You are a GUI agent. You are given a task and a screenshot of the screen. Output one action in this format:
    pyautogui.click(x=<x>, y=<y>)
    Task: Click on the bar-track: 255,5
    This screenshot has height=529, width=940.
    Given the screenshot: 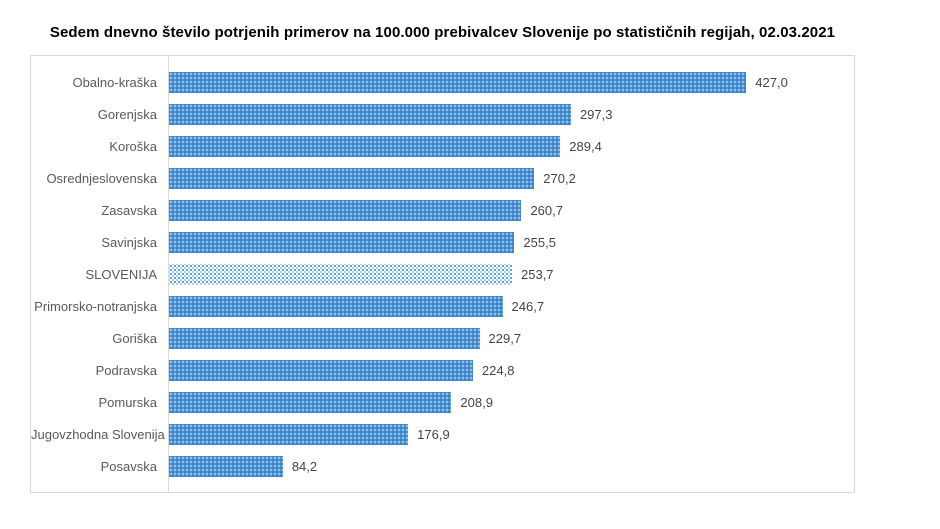 What is the action you would take?
    pyautogui.click(x=507, y=242)
    